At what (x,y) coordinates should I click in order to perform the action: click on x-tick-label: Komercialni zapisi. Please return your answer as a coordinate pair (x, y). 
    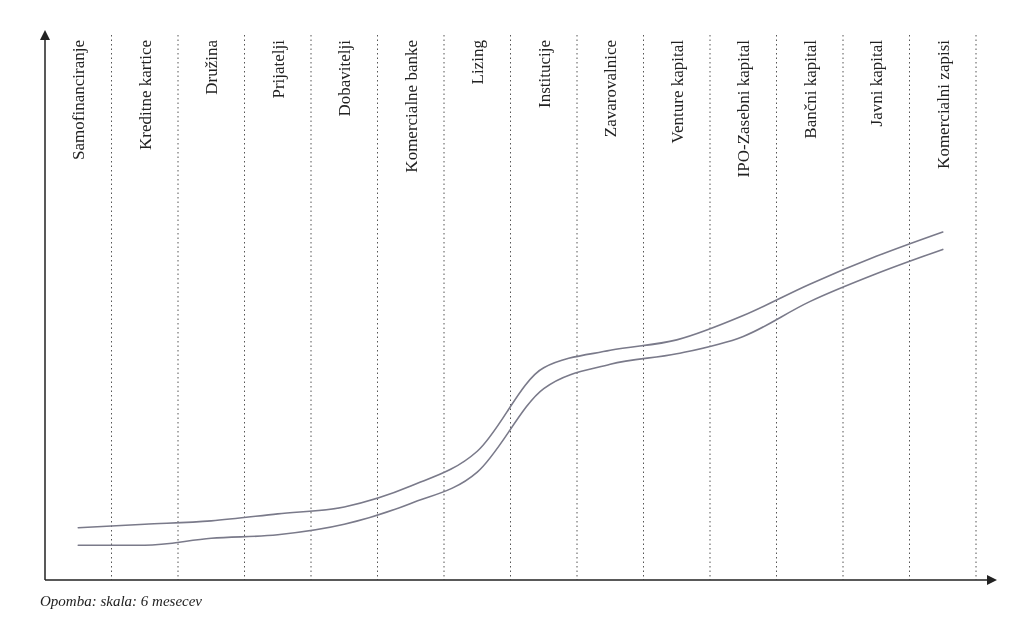
    Looking at the image, I should click on (943, 104).